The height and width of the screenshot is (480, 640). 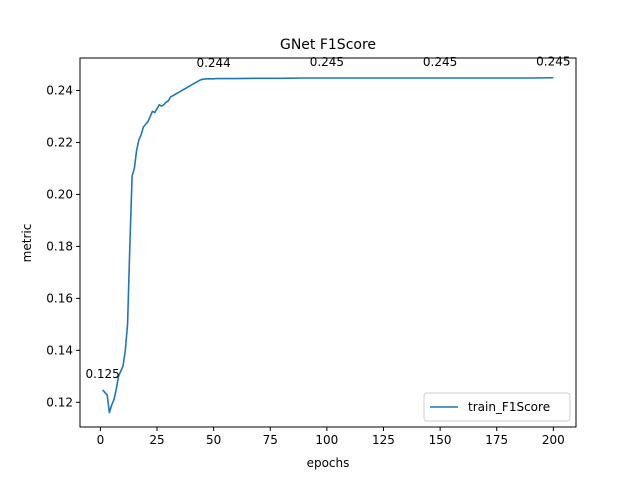 What do you see at coordinates (509, 407) in the screenshot?
I see `legend-label: train_F1Score` at bounding box center [509, 407].